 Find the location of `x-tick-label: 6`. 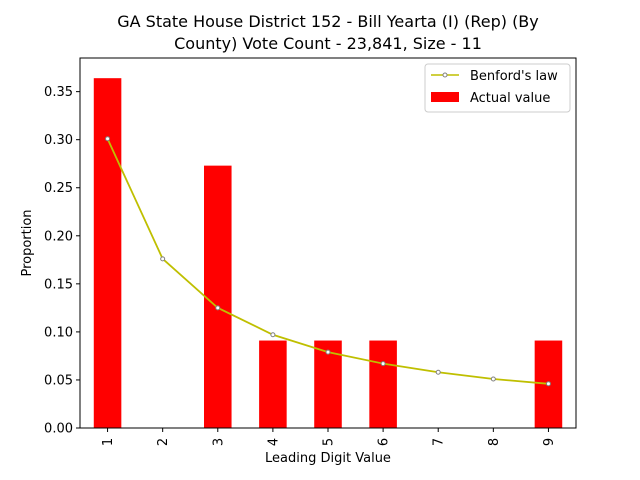

x-tick-label: 6 is located at coordinates (384, 442).